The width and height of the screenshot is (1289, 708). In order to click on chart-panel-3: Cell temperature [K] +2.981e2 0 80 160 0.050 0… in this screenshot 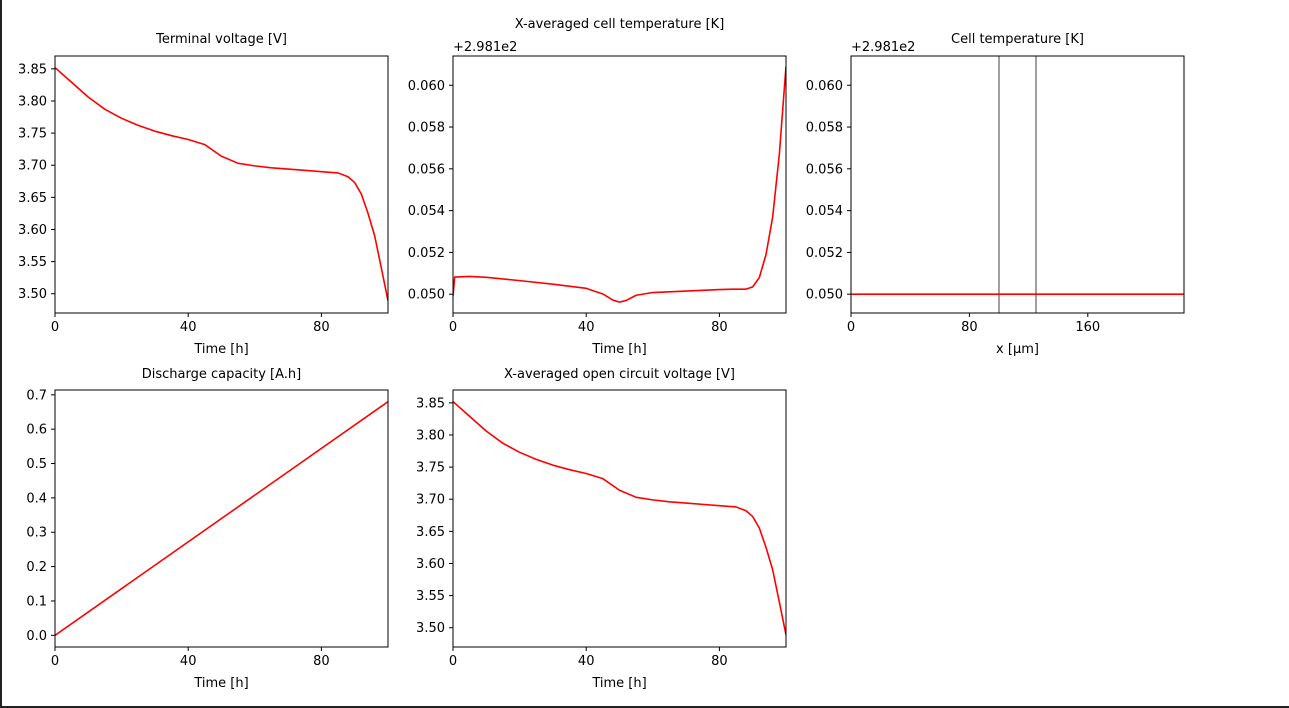, I will do `click(995, 194)`.